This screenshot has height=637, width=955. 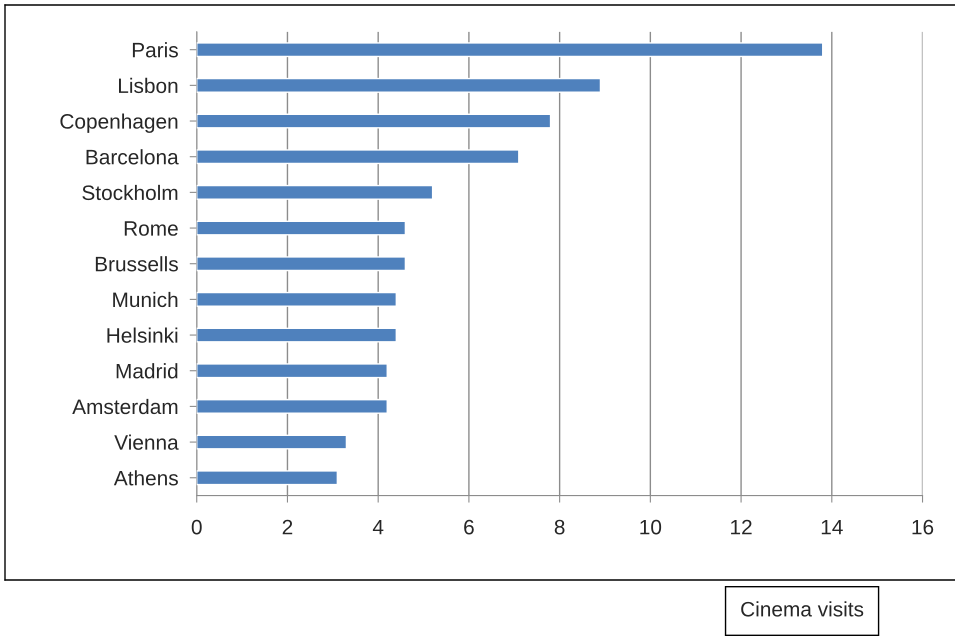 I want to click on y-tick-label: Athens, so click(x=146, y=478).